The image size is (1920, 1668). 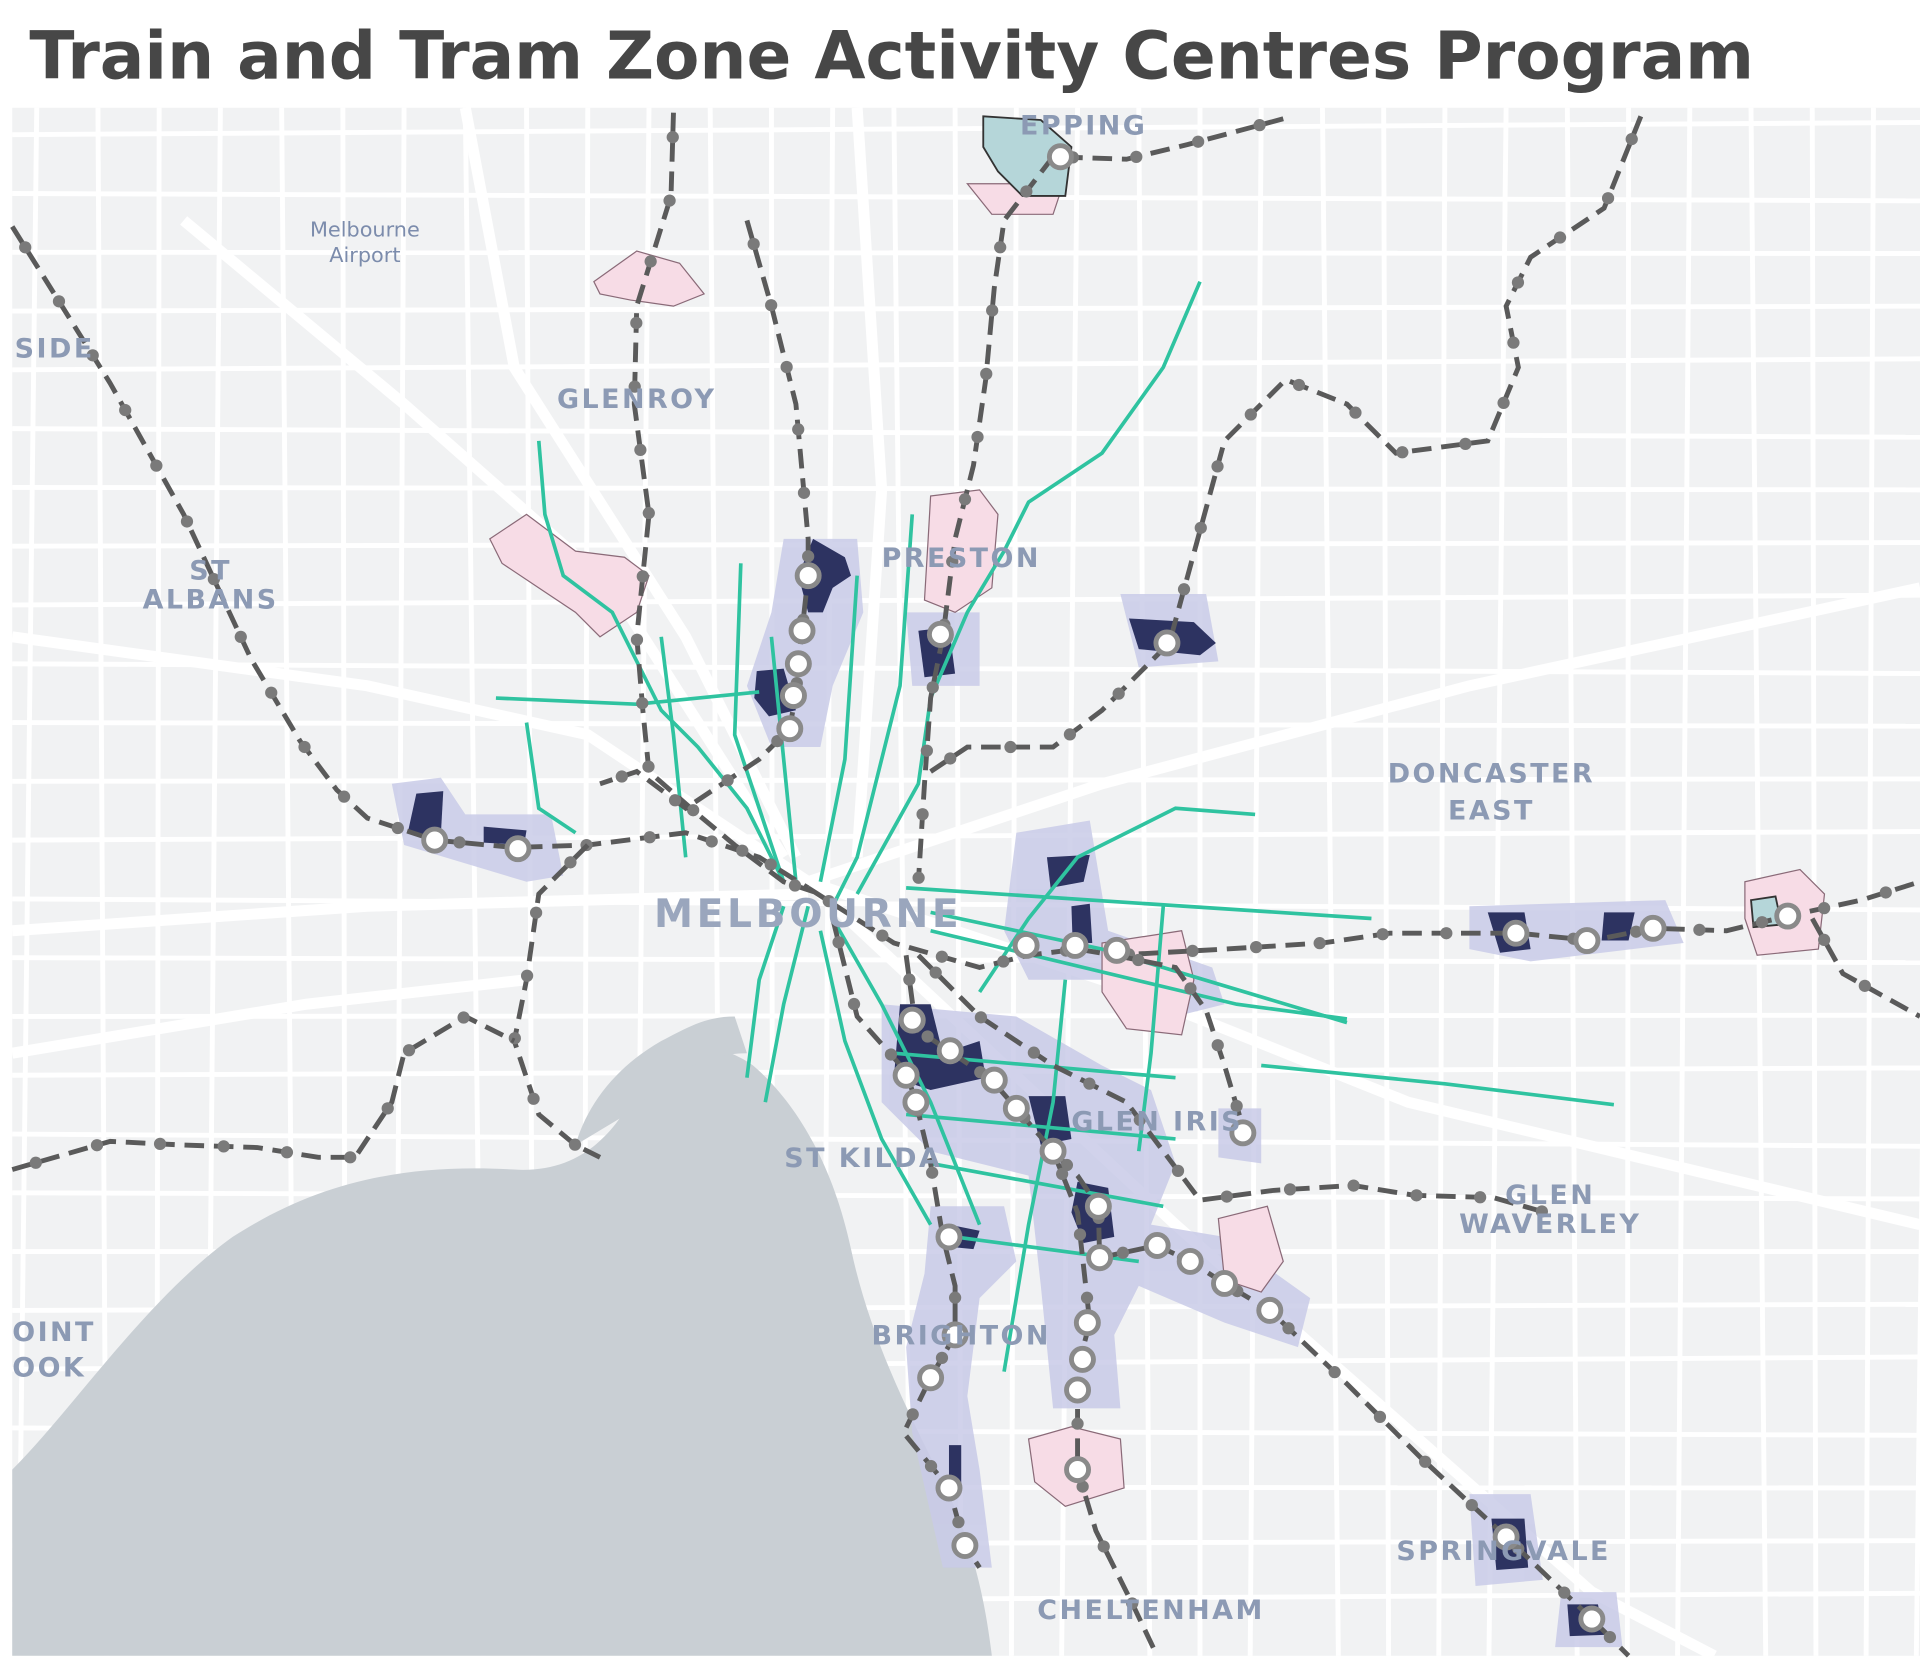 I want to click on zone-core, so click(x=425, y=813).